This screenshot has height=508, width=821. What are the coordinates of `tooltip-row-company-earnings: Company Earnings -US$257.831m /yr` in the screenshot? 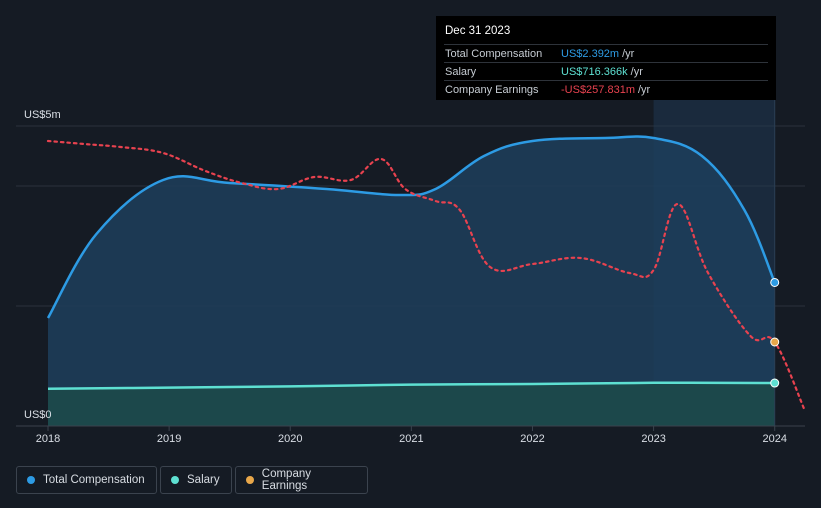 It's located at (606, 89).